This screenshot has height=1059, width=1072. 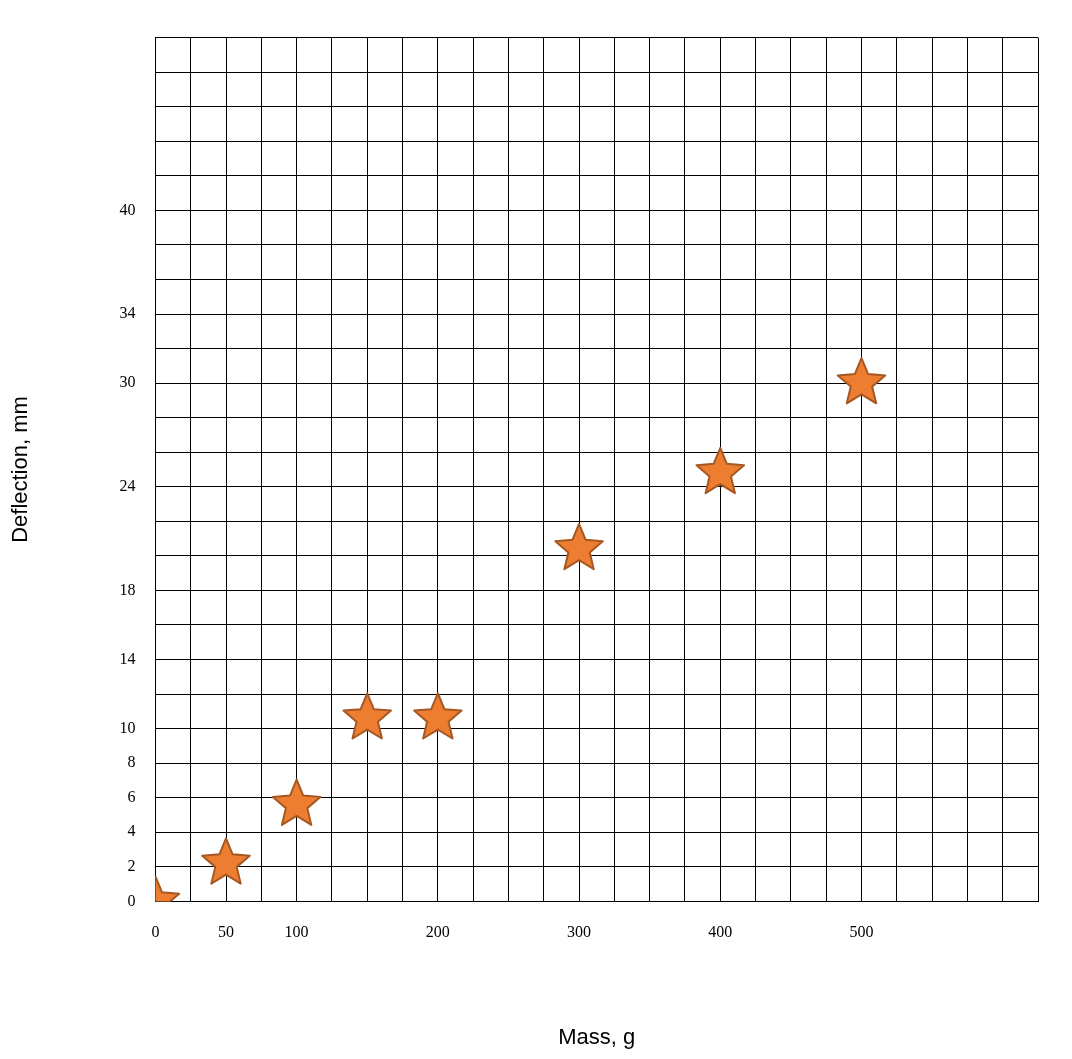 What do you see at coordinates (131, 796) in the screenshot?
I see `y-tick-label: 6` at bounding box center [131, 796].